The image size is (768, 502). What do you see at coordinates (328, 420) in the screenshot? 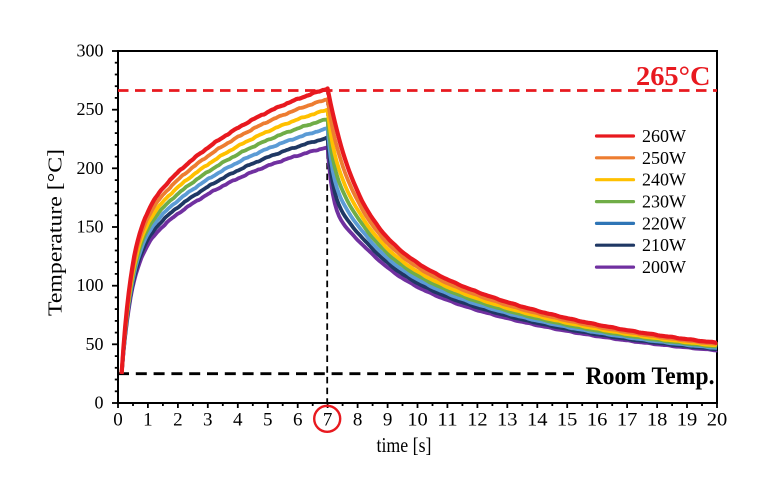
I see `svg-text: 7` at bounding box center [328, 420].